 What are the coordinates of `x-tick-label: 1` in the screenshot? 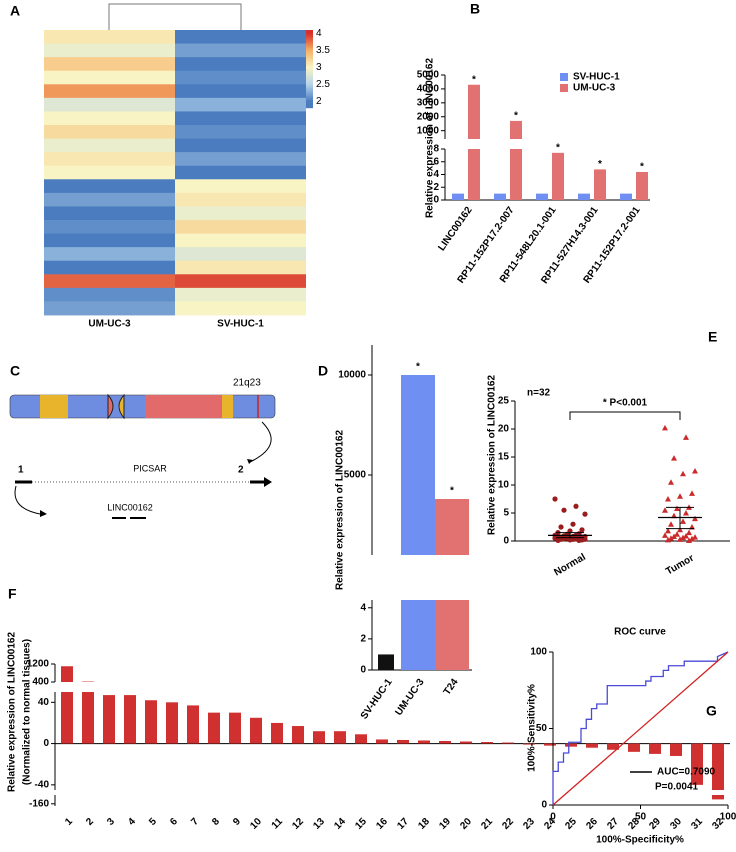 It's located at (69, 822).